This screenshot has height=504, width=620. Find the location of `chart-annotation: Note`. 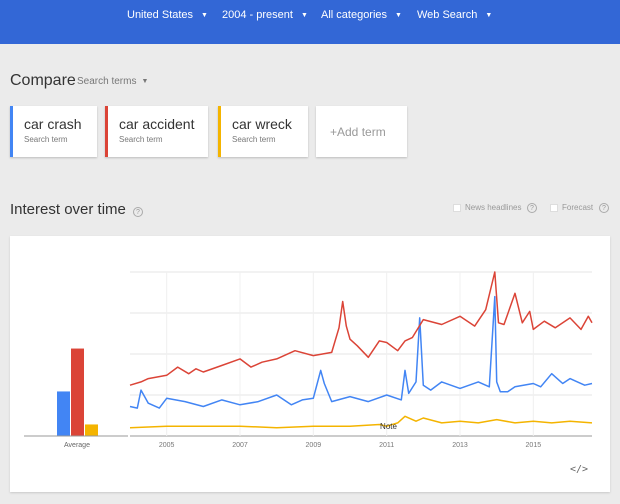

chart-annotation: Note is located at coordinates (388, 426).